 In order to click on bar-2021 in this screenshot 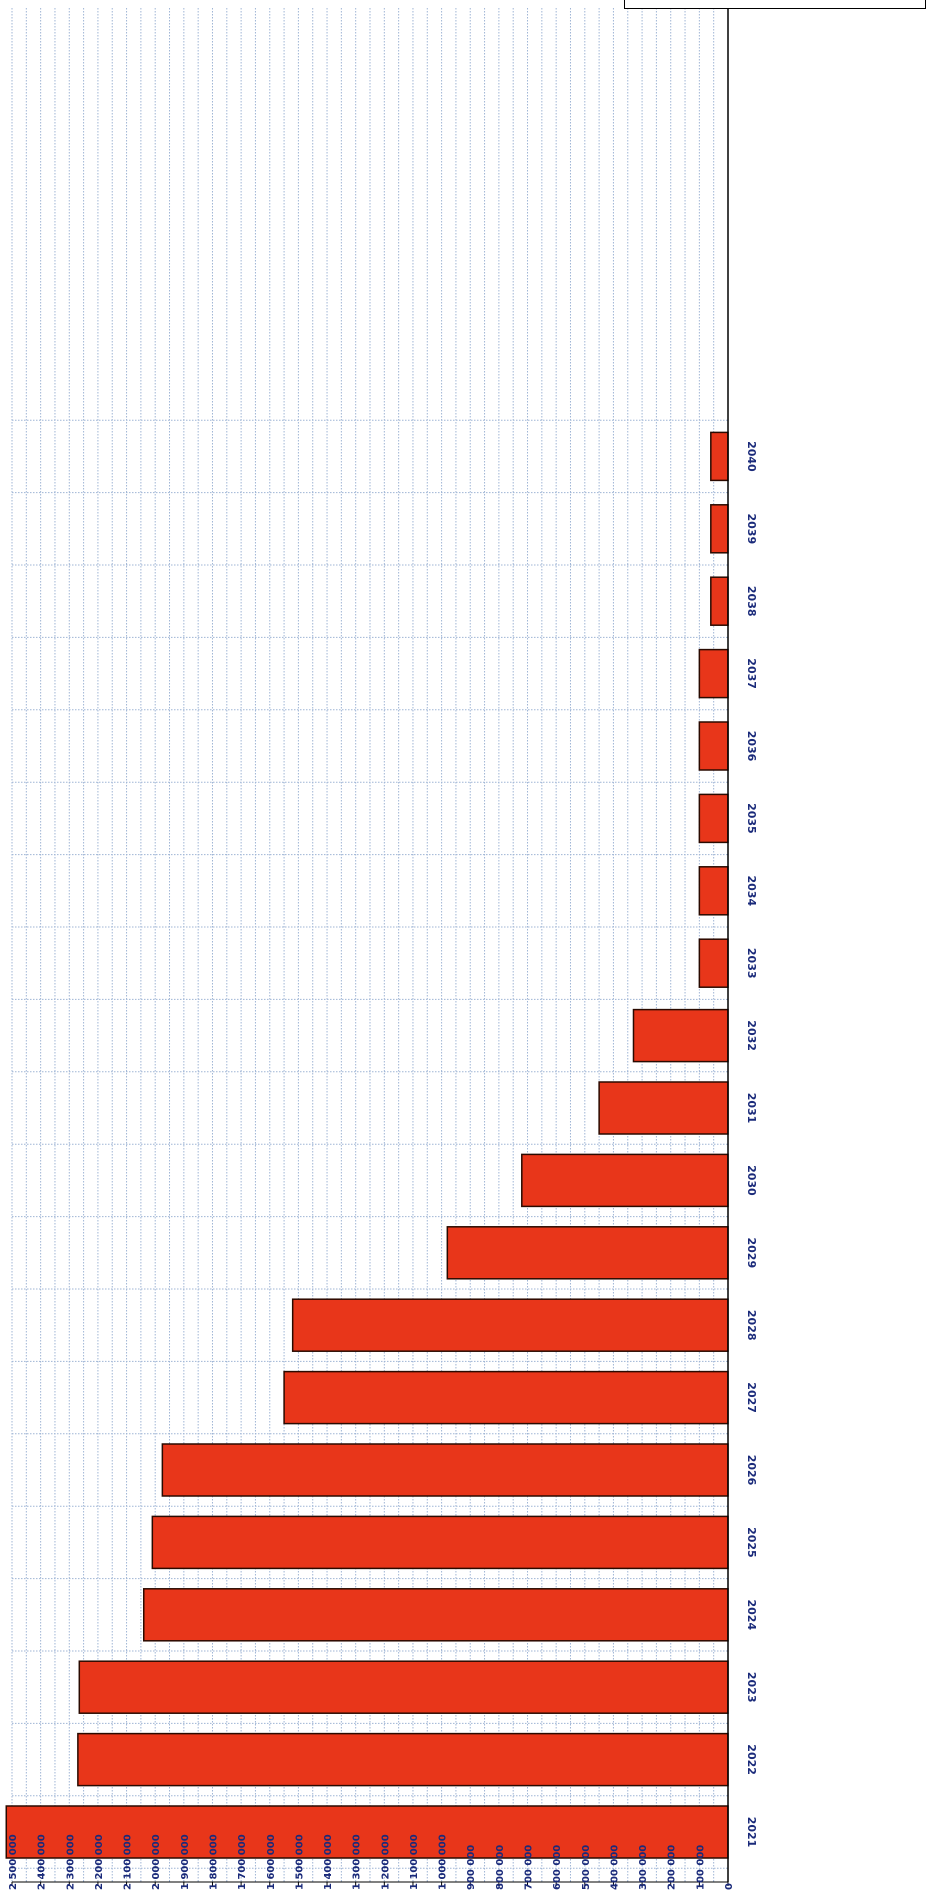, I will do `click(367, 1832)`.